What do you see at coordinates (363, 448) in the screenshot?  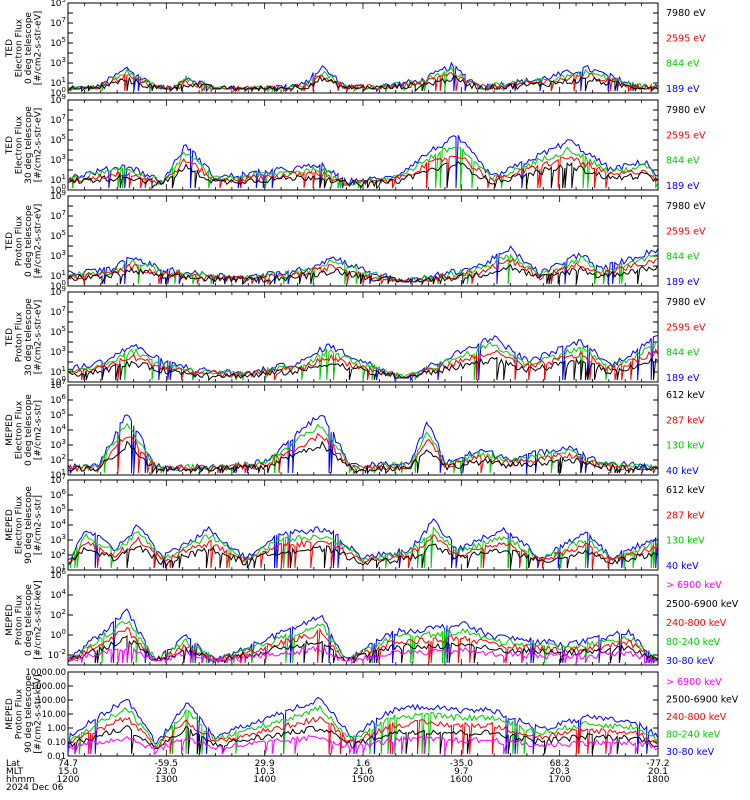 I see `trace-00cc00` at bounding box center [363, 448].